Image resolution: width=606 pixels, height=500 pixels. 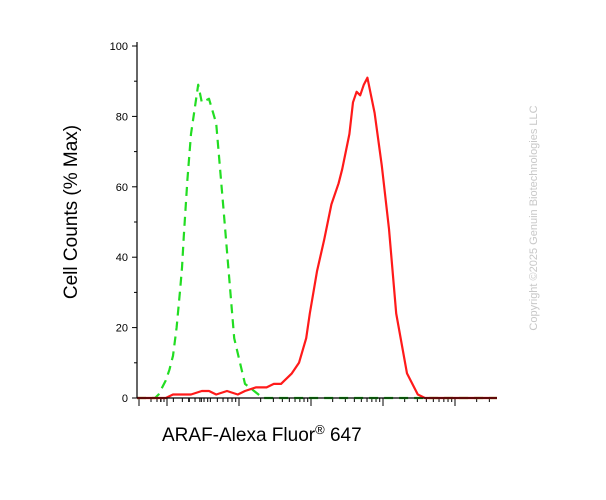 What do you see at coordinates (343, 435) in the screenshot?
I see `x-axis-label-suffix: 647` at bounding box center [343, 435].